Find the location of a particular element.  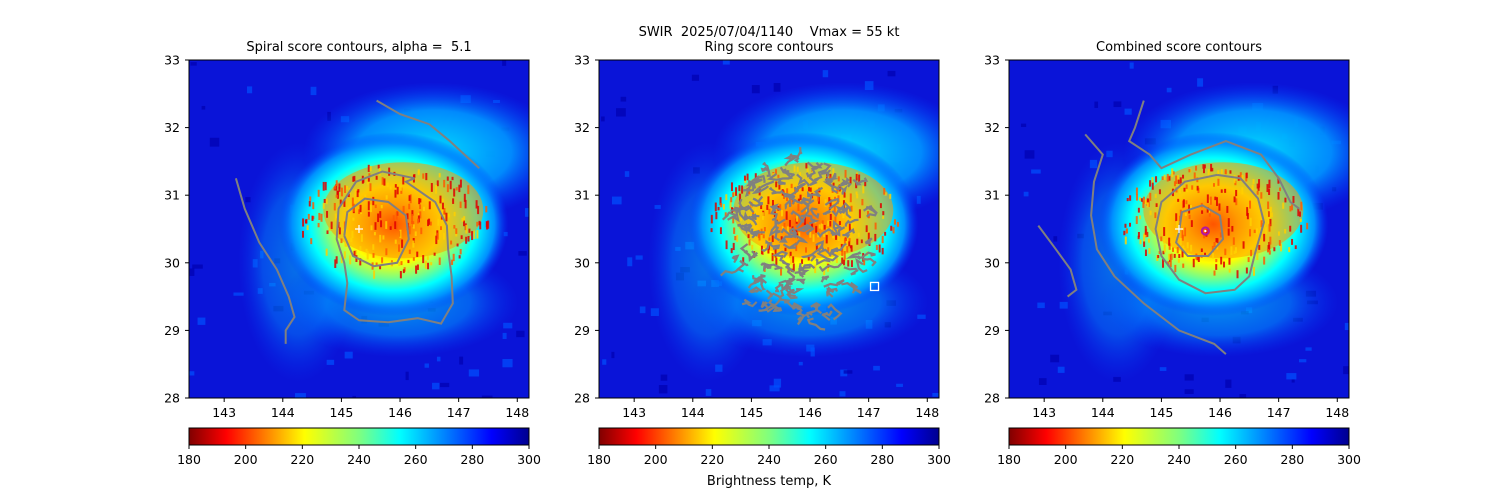

cold-cloud-tops is located at coordinates (813, 210).